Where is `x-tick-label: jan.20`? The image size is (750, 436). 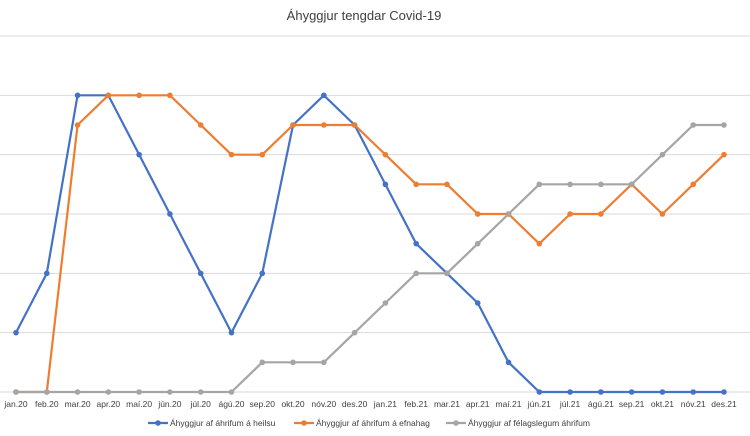 x-tick-label: jan.20 is located at coordinates (15, 404).